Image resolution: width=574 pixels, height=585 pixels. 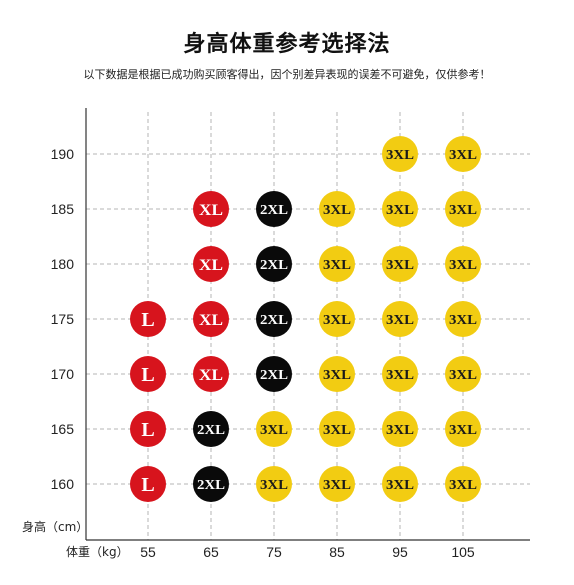 What do you see at coordinates (287, 44) in the screenshot?
I see `chart-title: 身高体重参考选择法` at bounding box center [287, 44].